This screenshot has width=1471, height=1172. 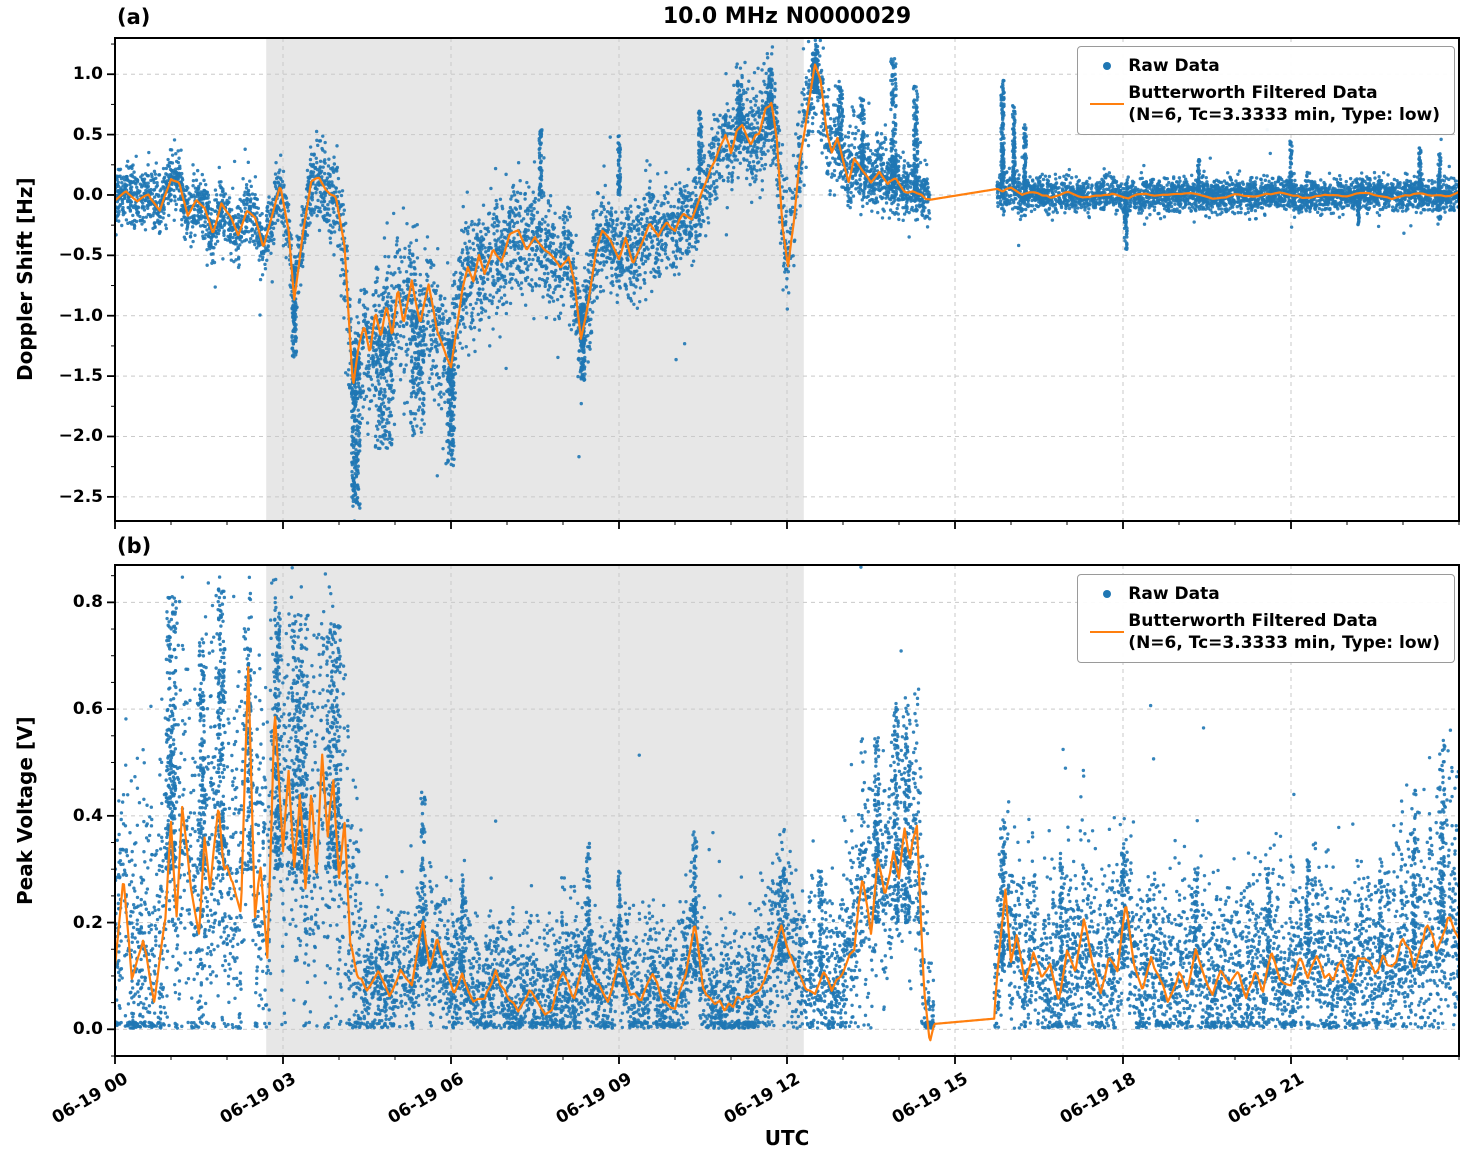 I want to click on y-tick-label: 0.5, so click(x=87, y=134).